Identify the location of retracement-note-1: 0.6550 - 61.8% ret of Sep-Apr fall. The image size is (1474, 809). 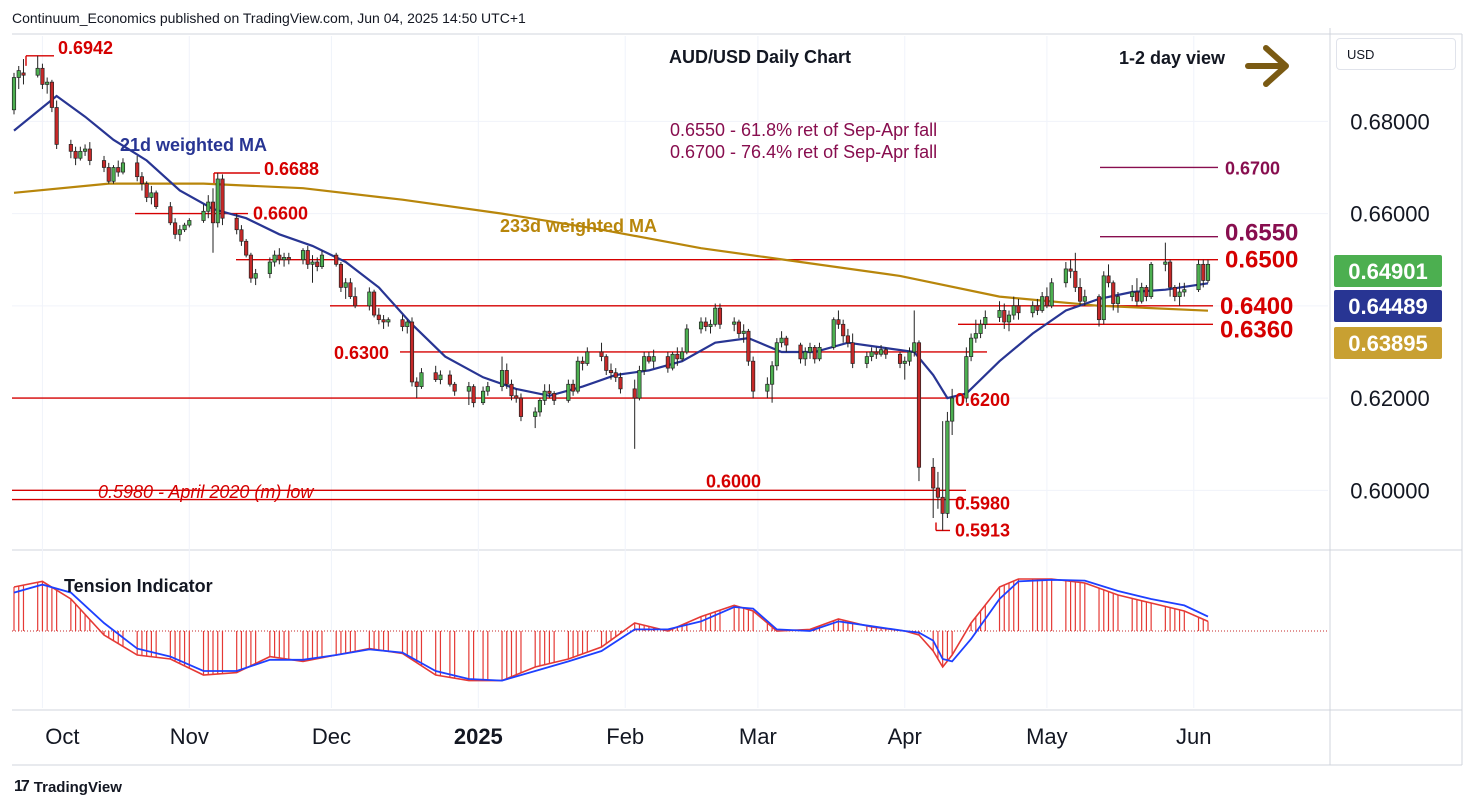
(803, 130).